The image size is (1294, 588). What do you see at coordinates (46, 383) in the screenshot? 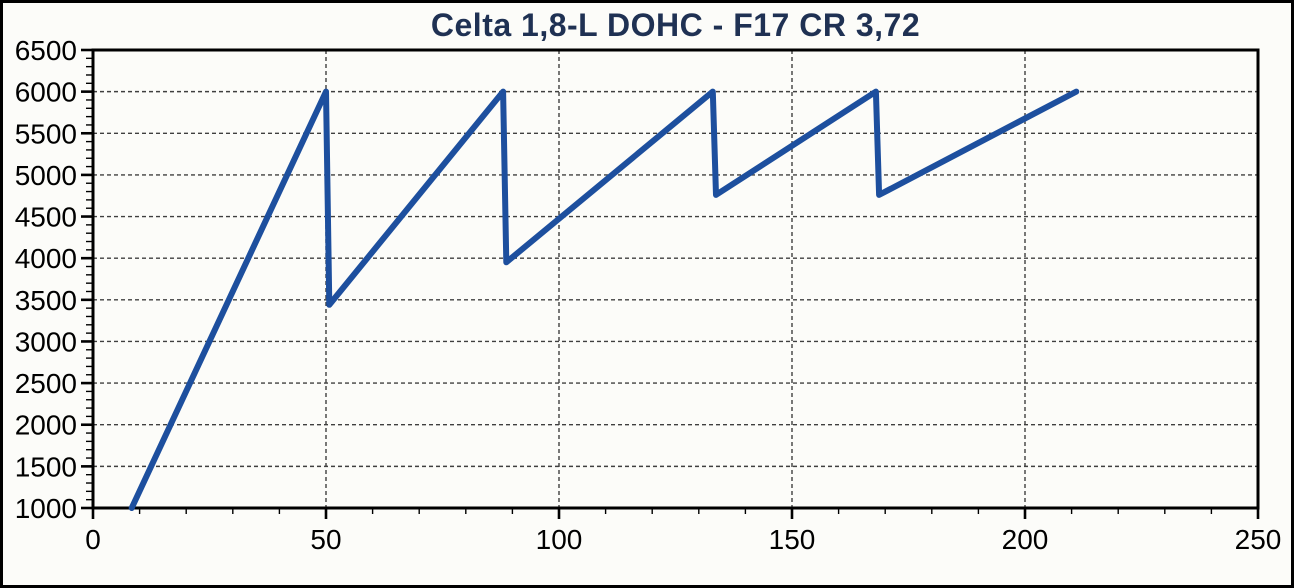
I see `y-tick-label: 2500` at bounding box center [46, 383].